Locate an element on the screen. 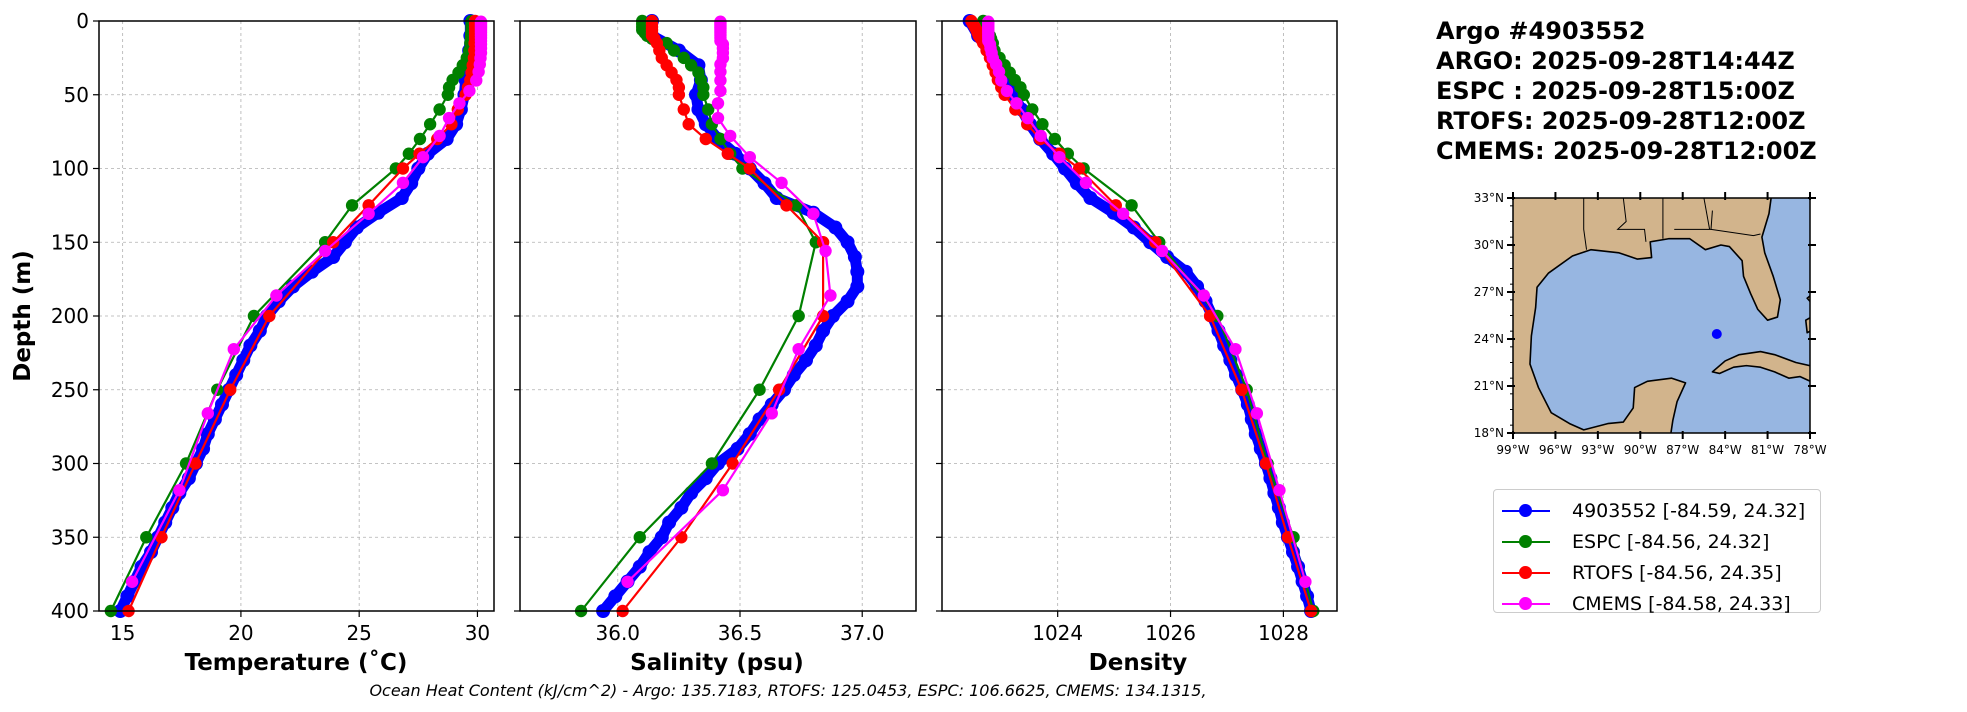  y-tick-label: 200 is located at coordinates (70, 316).